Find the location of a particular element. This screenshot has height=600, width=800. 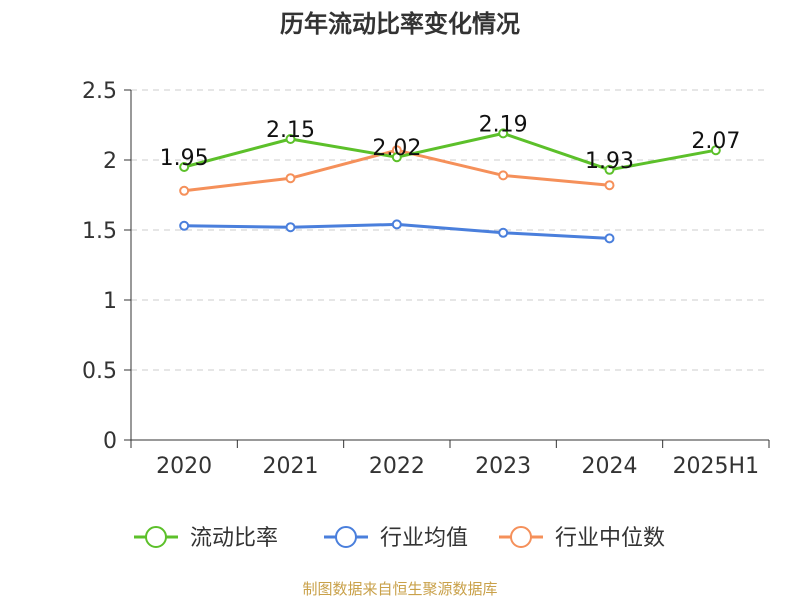

data-label: 2.15 is located at coordinates (290, 130).